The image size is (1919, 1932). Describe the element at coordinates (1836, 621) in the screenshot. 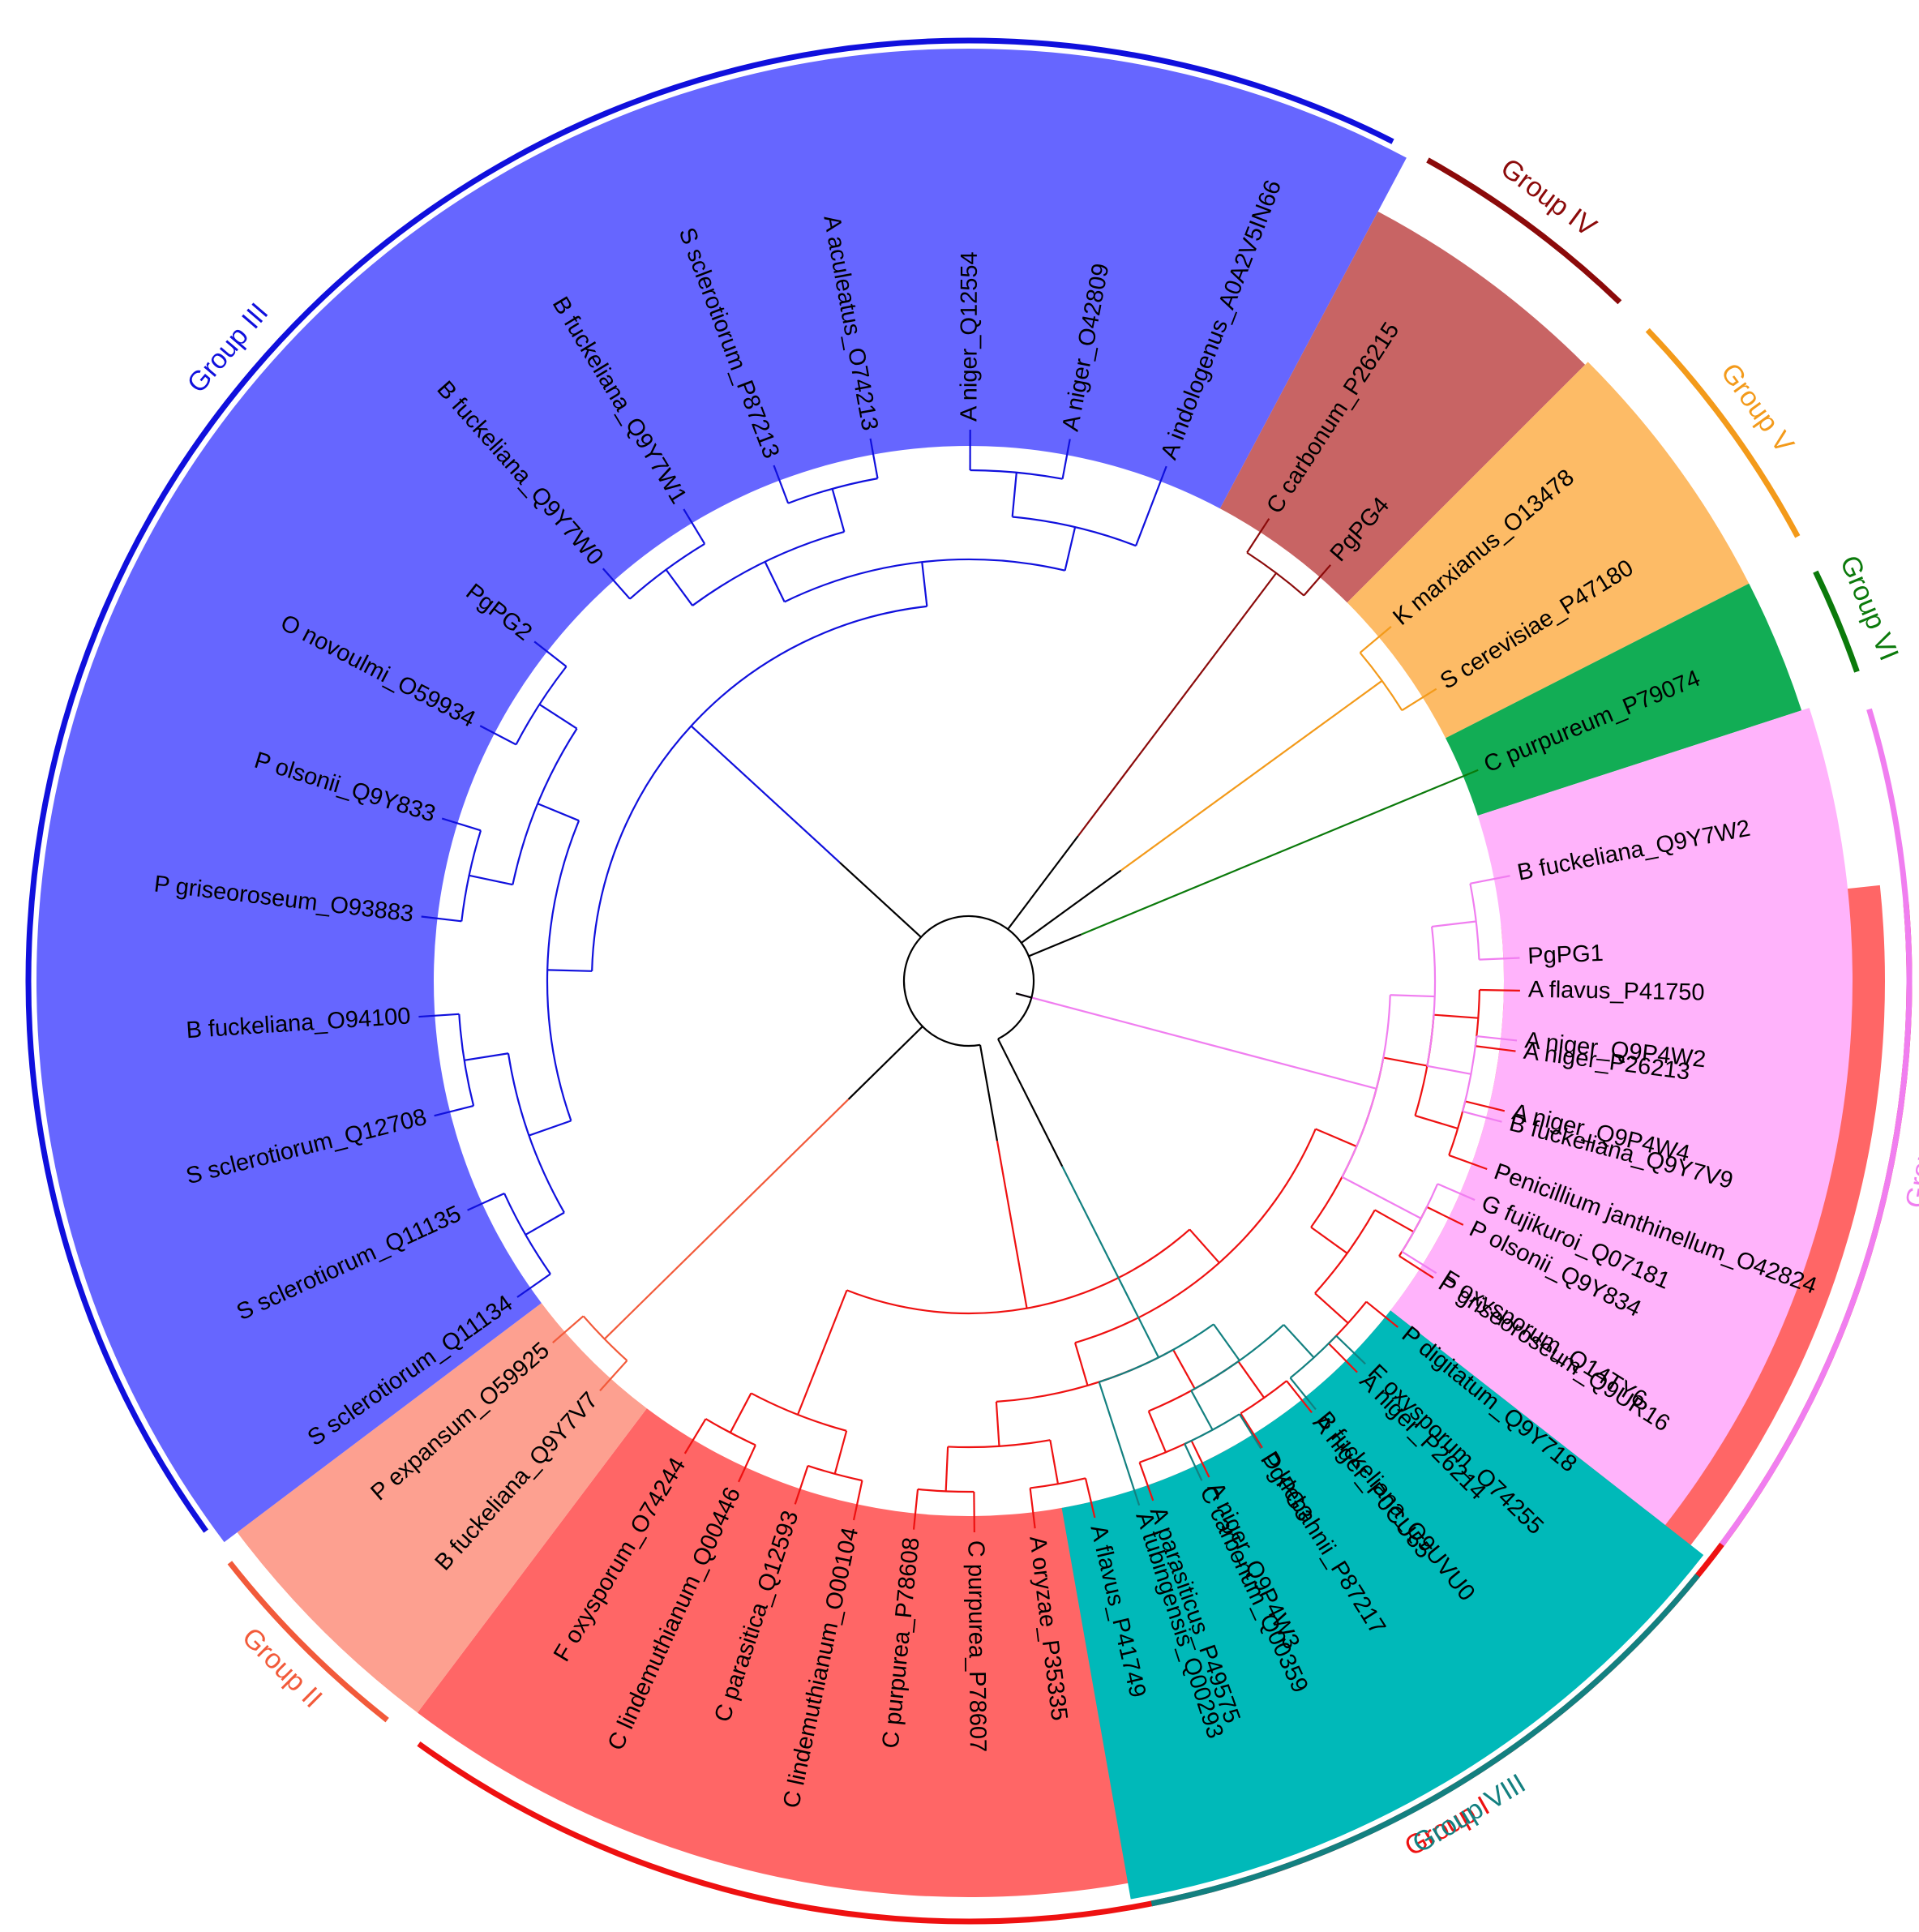

I see `arc-group-vi` at that location.